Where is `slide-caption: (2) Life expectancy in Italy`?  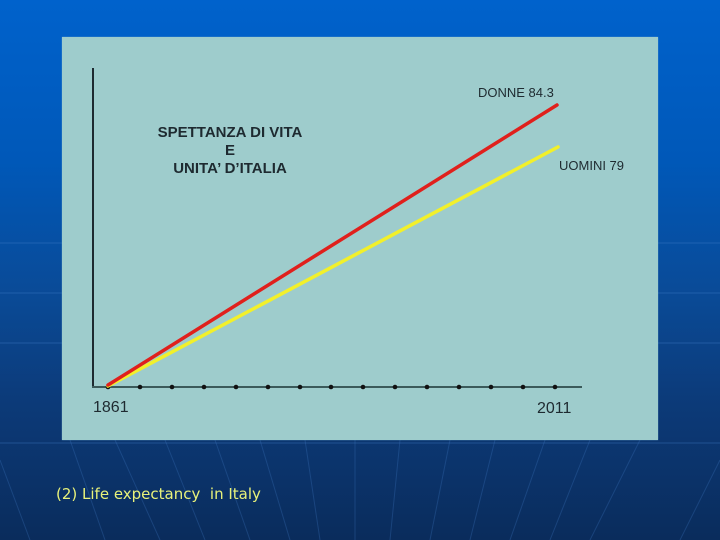 slide-caption: (2) Life expectancy in Italy is located at coordinates (158, 494).